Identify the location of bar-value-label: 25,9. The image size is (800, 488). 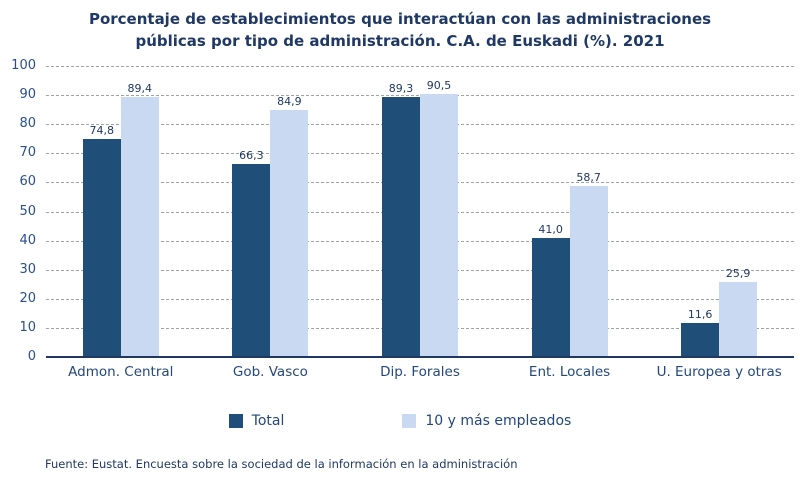
(738, 273).